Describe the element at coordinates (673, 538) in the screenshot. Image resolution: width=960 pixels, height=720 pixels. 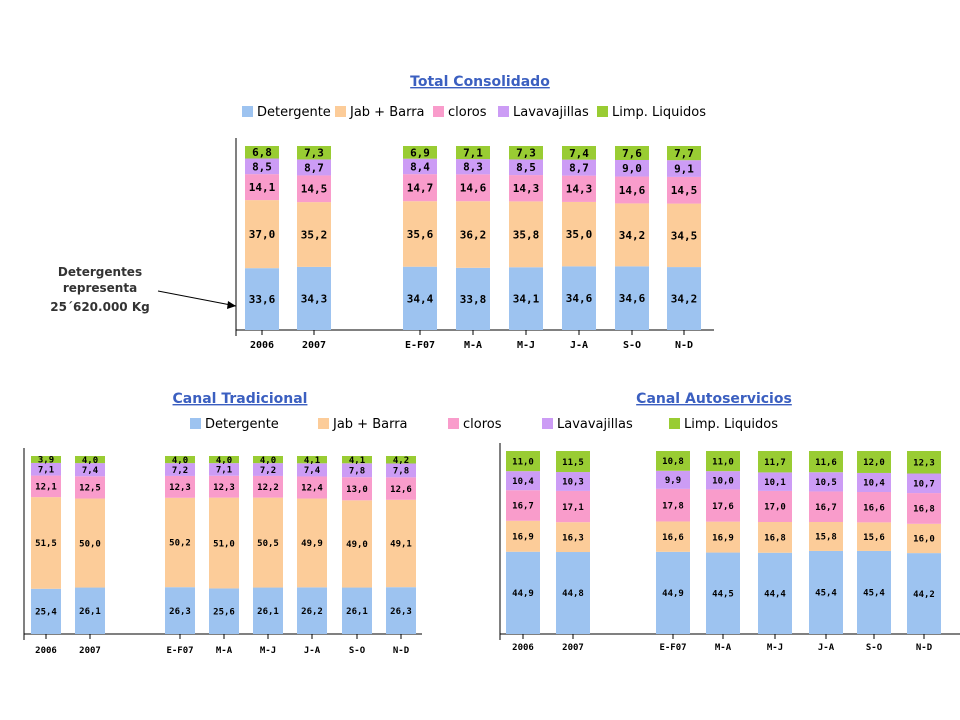
I see `data-label-auto-2-1: 16,6` at that location.